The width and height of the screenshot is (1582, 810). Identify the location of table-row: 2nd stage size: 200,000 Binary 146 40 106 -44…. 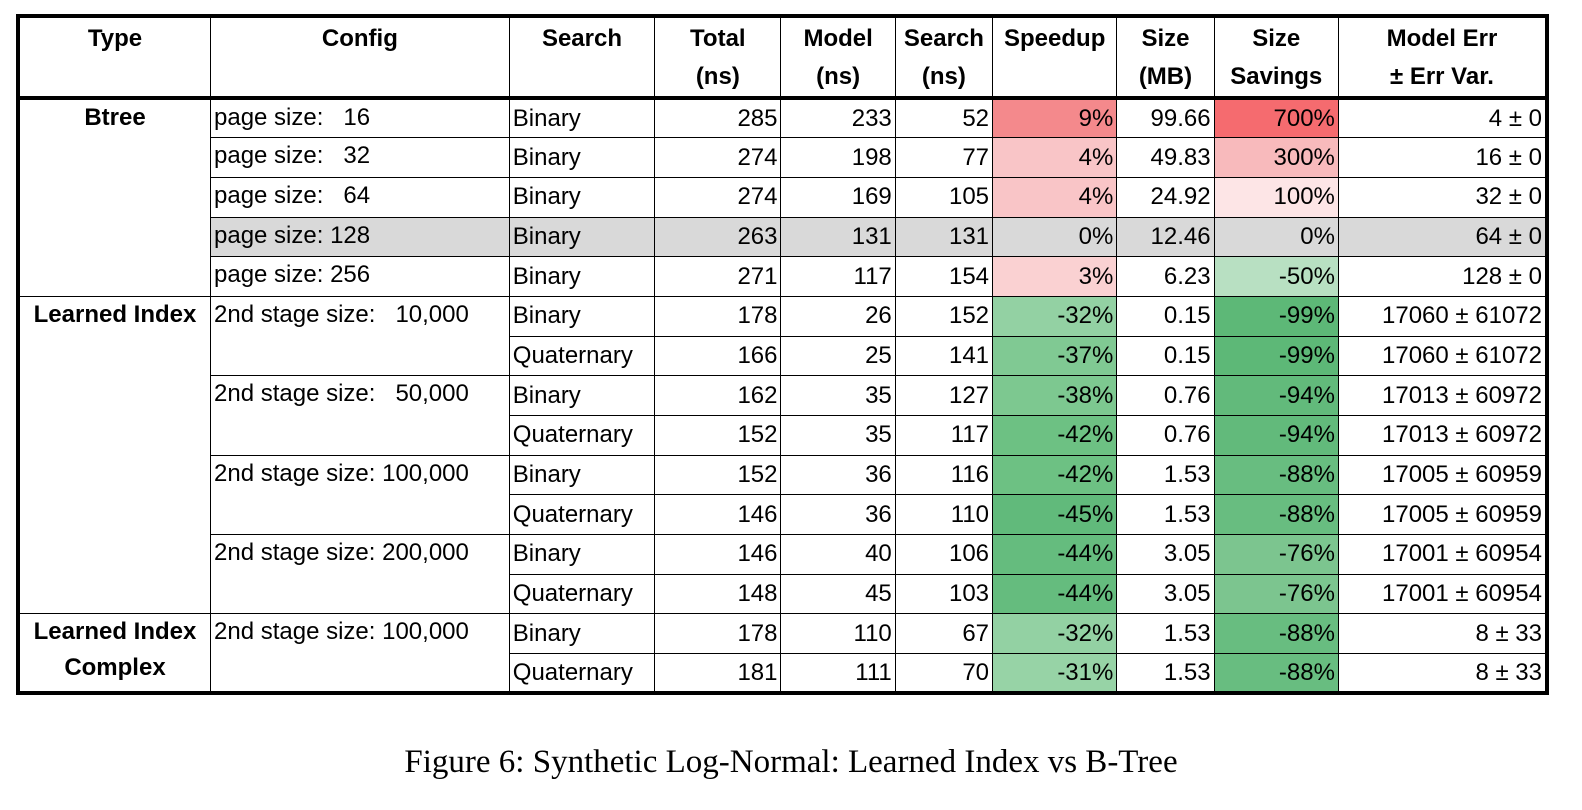
(783, 574).